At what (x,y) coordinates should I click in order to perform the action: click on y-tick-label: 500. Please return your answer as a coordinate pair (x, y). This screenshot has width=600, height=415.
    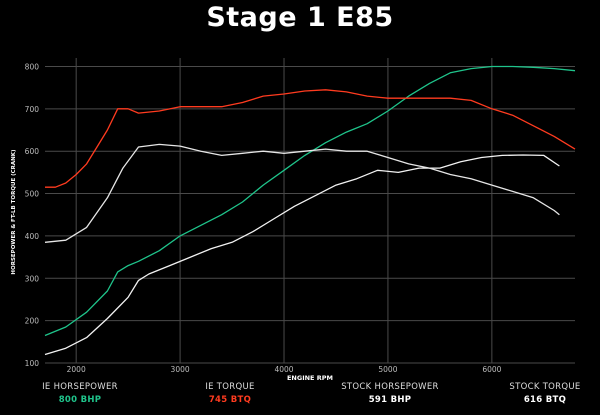
    Looking at the image, I should click on (32, 194).